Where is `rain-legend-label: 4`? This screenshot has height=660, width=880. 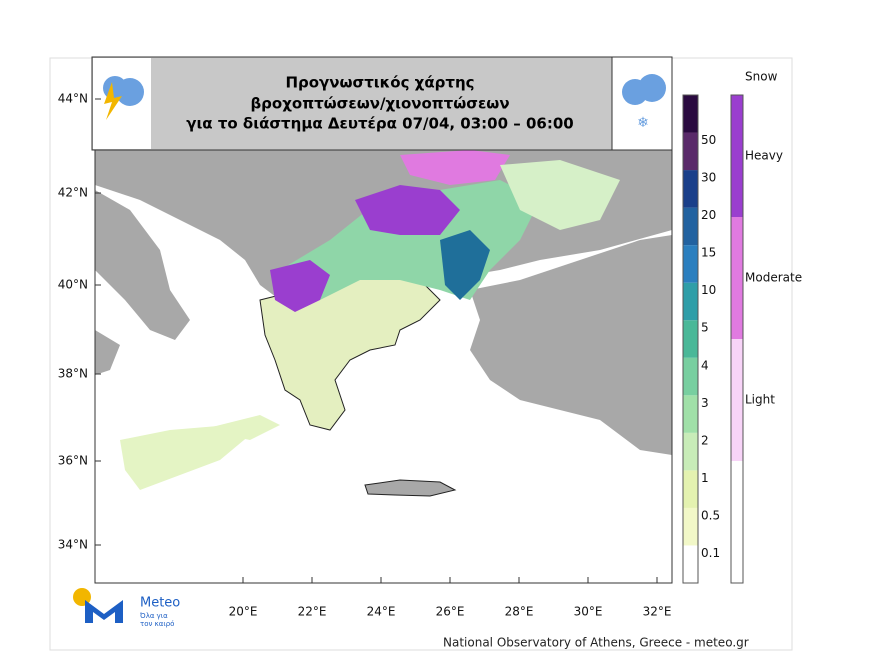 rain-legend-label: 4 is located at coordinates (705, 365).